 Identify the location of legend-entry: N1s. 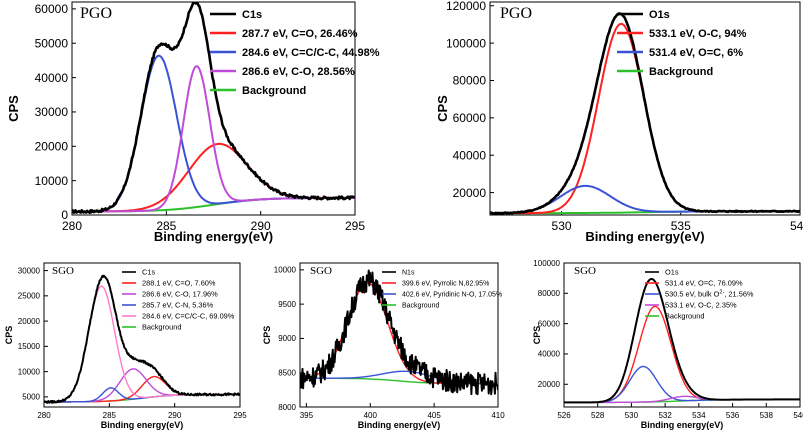
(408, 273).